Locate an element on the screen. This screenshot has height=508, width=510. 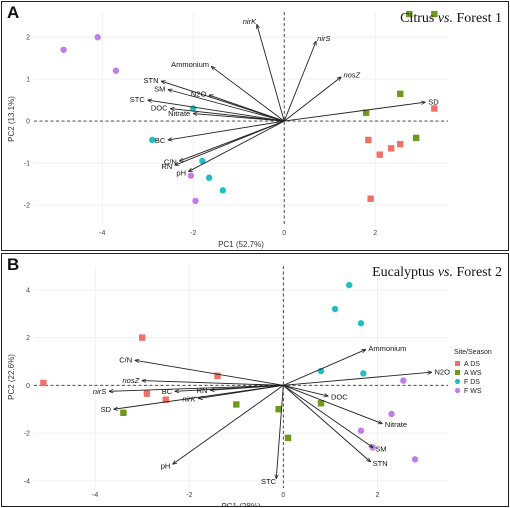
x-axis-label: PC1 (28%) is located at coordinates (240, 504).